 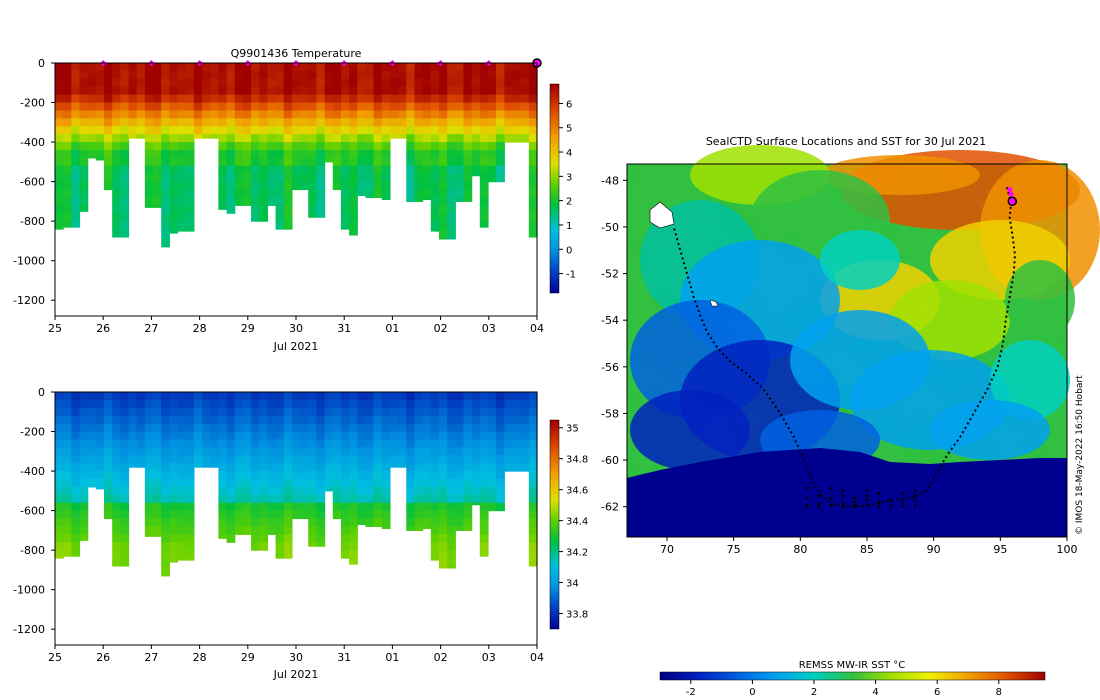 What do you see at coordinates (903, 493) in the screenshot?
I see `track-point` at bounding box center [903, 493].